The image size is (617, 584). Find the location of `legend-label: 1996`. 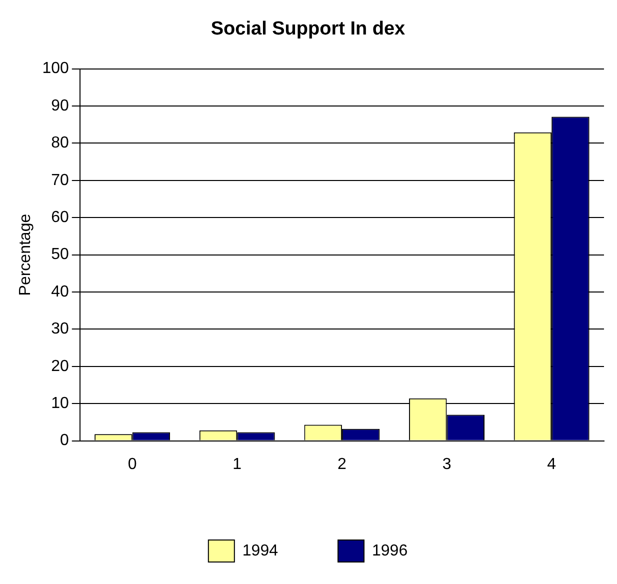

legend-label: 1996 is located at coordinates (390, 551).